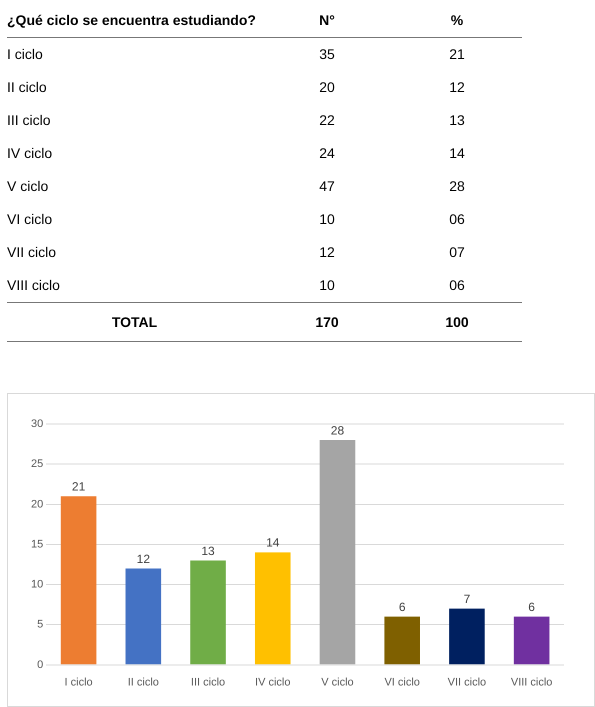 This screenshot has height=707, width=595. I want to click on data-label: 14, so click(273, 543).